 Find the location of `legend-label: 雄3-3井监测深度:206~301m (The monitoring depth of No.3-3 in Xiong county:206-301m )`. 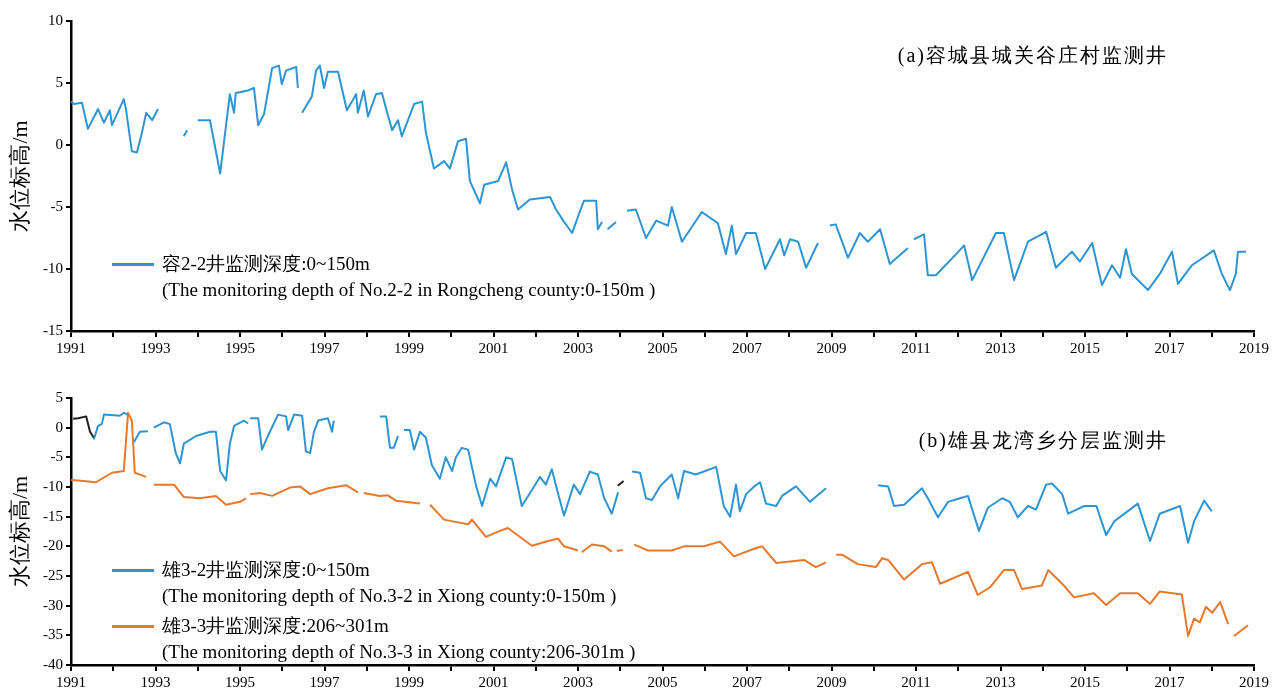

legend-label: 雄3-3井监测深度:206~301m (The monitoring depth of No.3-3 in Xiong county:206-301m ) is located at coordinates (399, 639).